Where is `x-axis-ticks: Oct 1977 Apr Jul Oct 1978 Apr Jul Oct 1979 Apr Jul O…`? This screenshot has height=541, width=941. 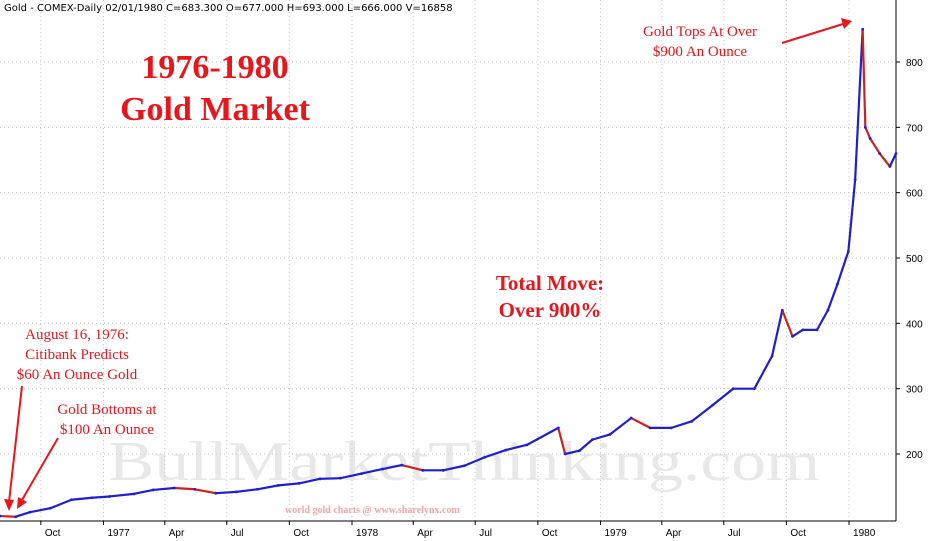
x-axis-ticks: Oct 1977 Apr Jul Oct 1978 Apr Jul Oct 1979 Apr Jul O… is located at coordinates (458, 530).